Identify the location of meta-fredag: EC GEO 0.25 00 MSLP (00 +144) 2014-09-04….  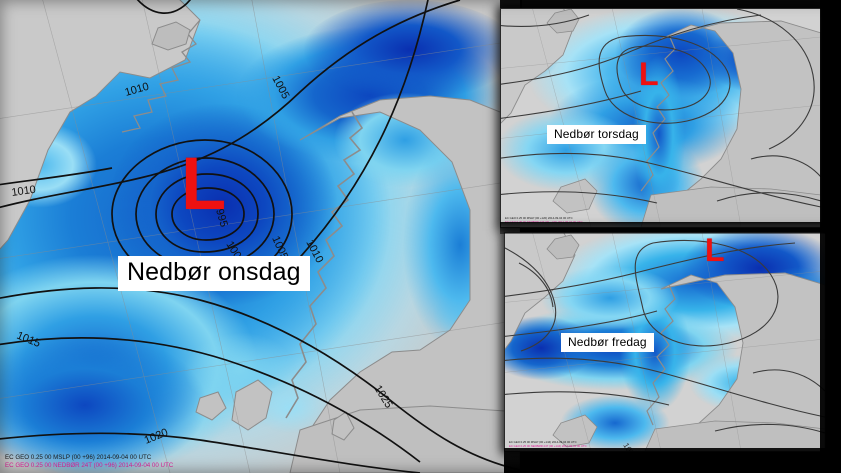
(548, 444).